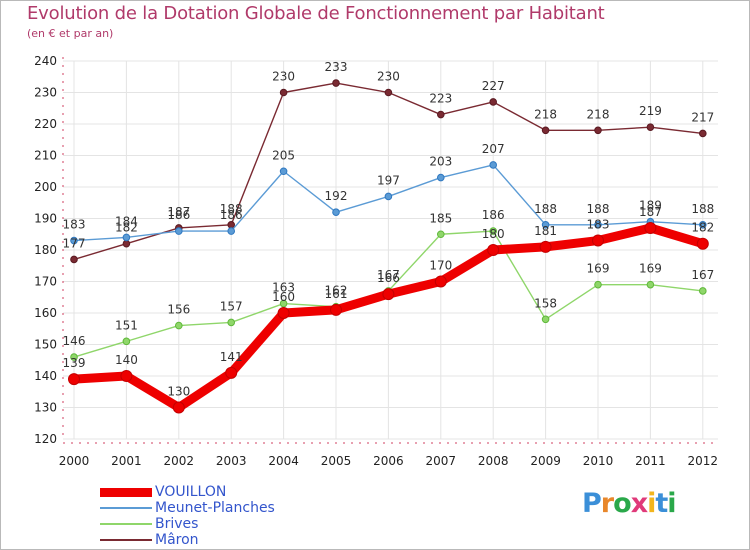 Image resolution: width=750 pixels, height=550 pixels. I want to click on data-label: 169, so click(650, 269).